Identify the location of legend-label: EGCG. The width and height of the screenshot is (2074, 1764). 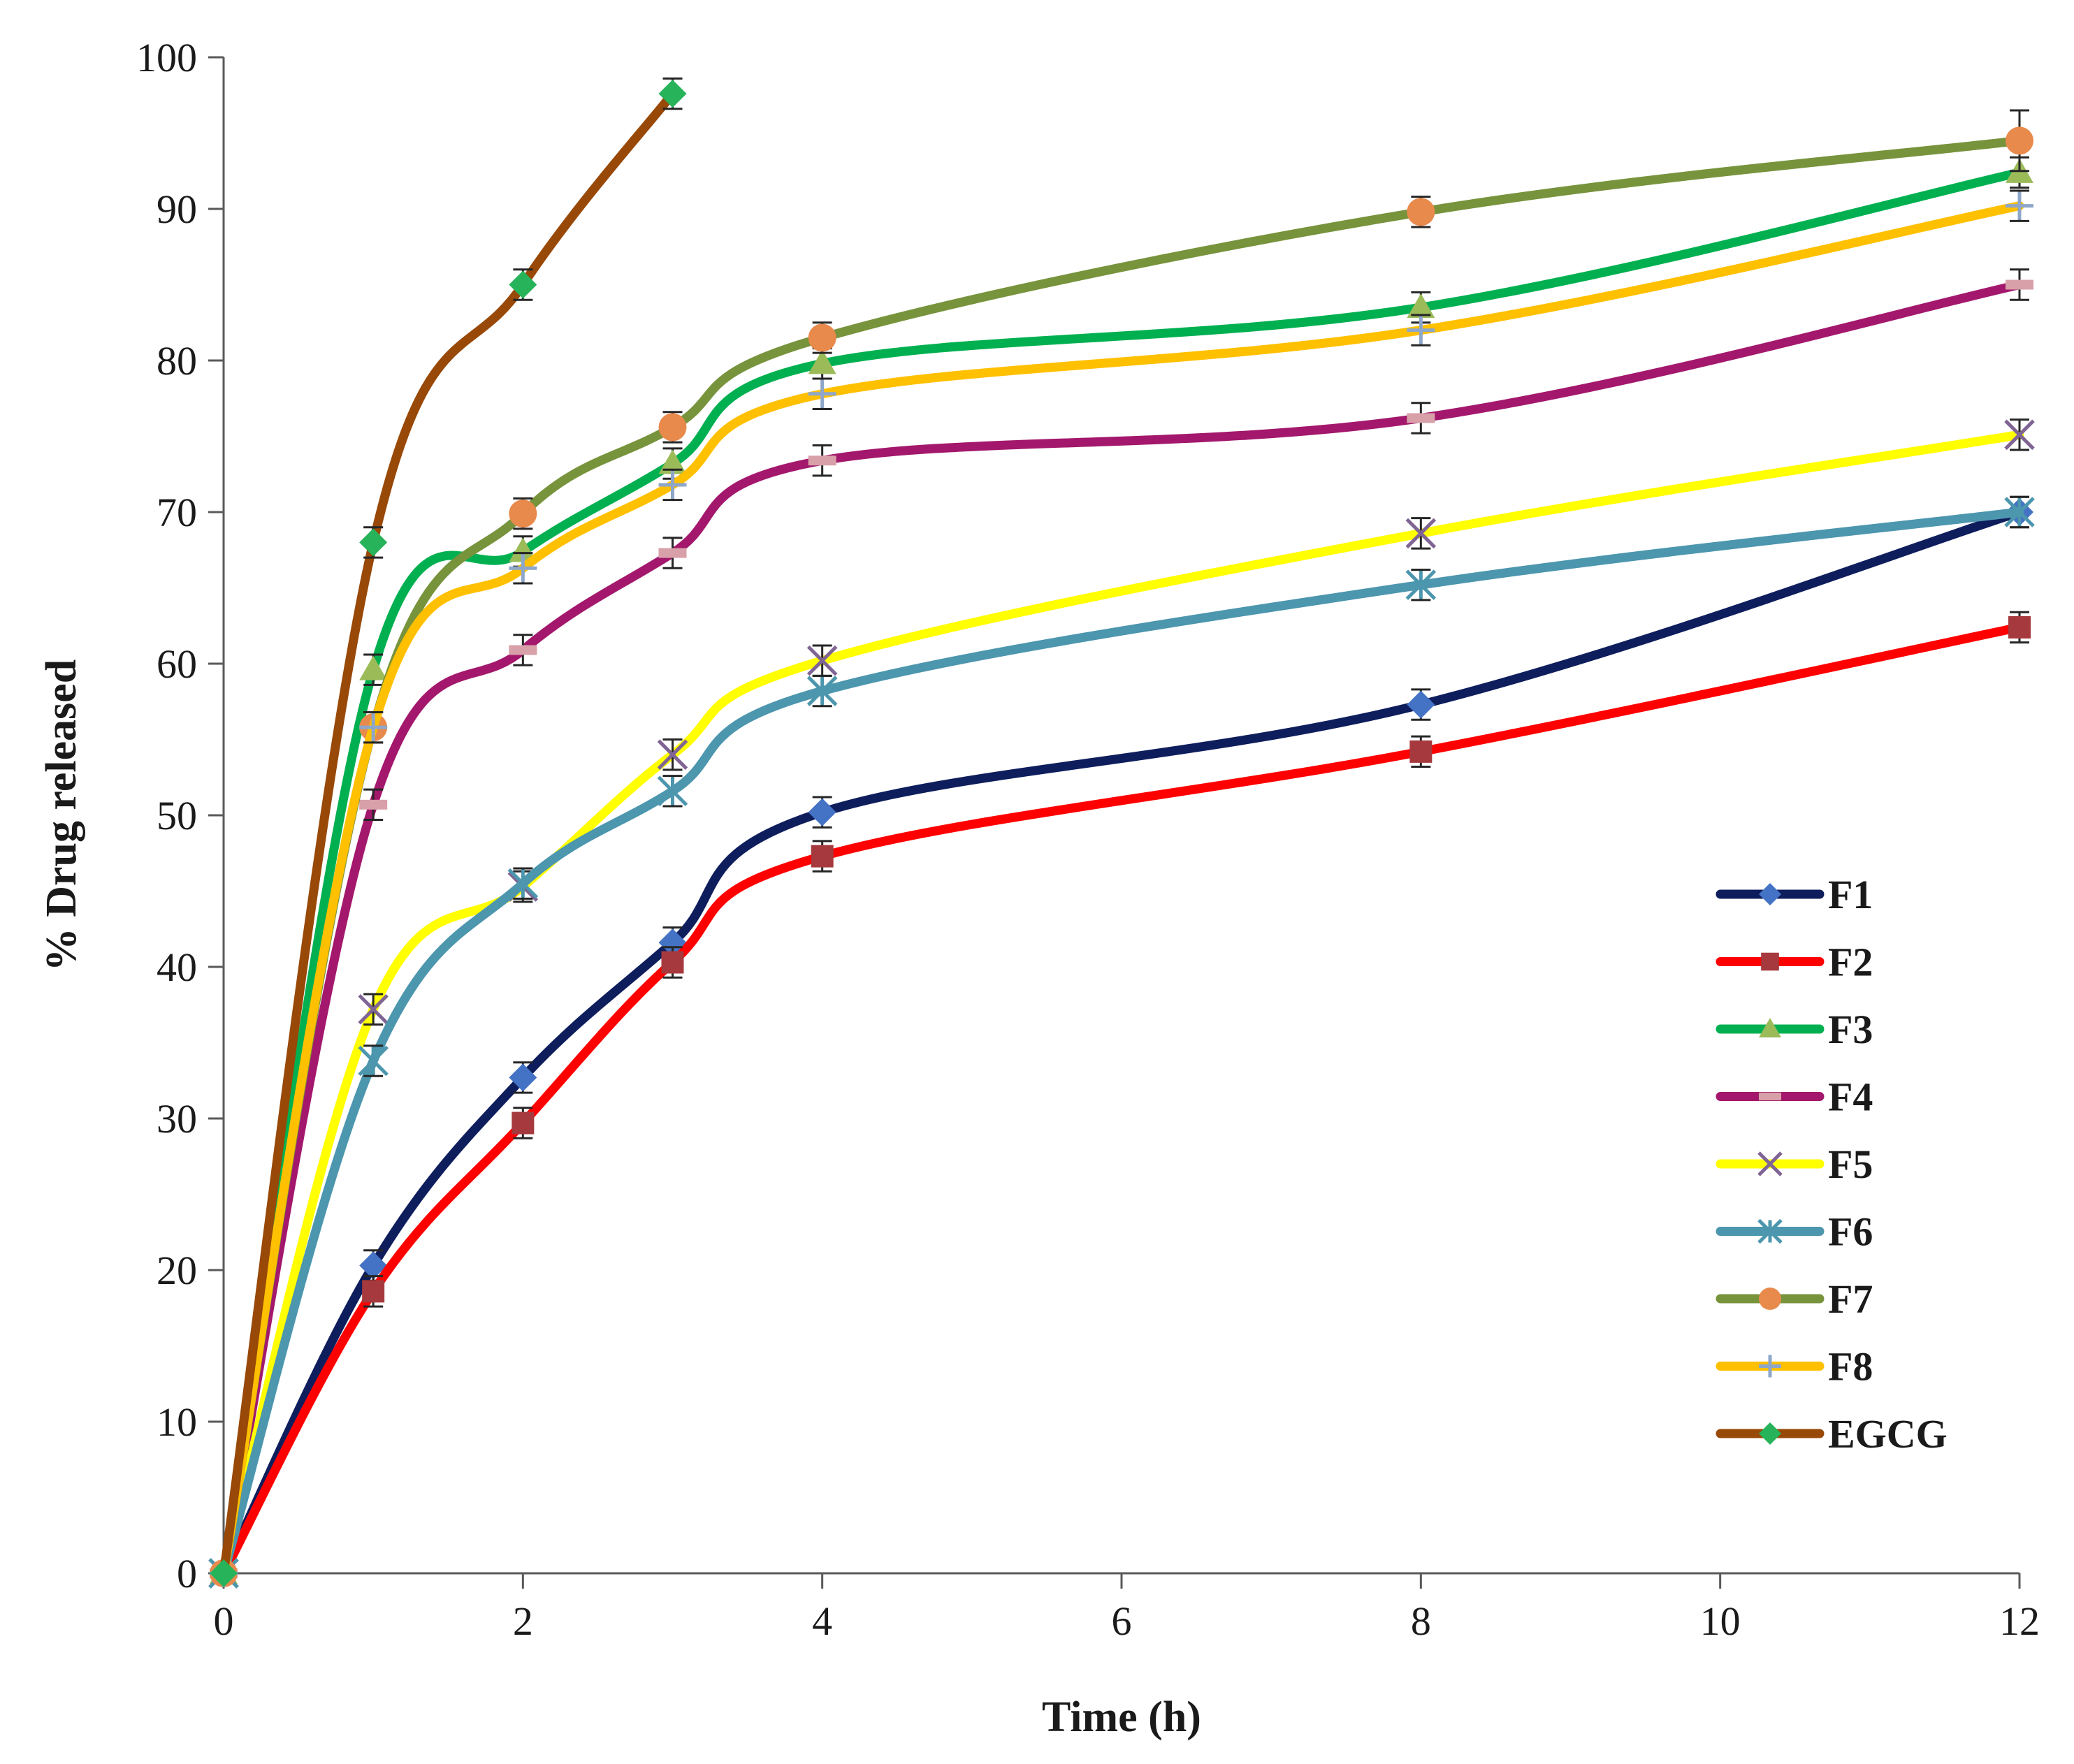
(1888, 1434).